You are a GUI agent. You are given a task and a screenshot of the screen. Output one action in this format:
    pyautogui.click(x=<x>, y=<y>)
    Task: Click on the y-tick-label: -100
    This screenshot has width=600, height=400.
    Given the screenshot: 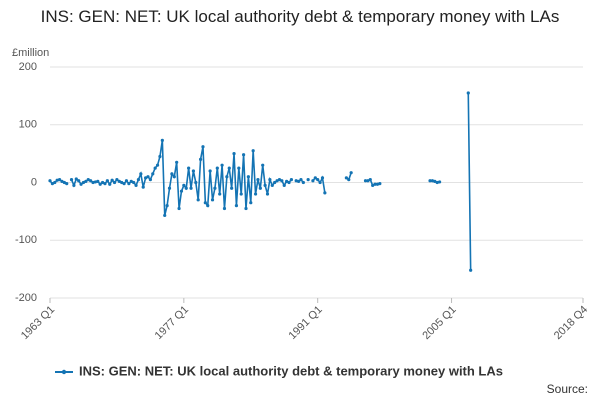 What is the action you would take?
    pyautogui.click(x=26, y=240)
    